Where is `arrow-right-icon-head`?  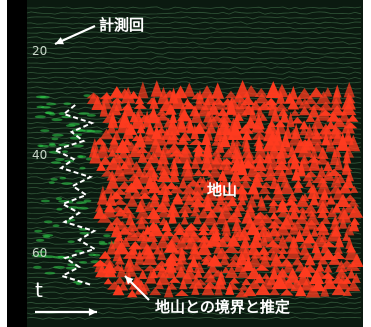 arrow-right-icon-head is located at coordinates (92, 312).